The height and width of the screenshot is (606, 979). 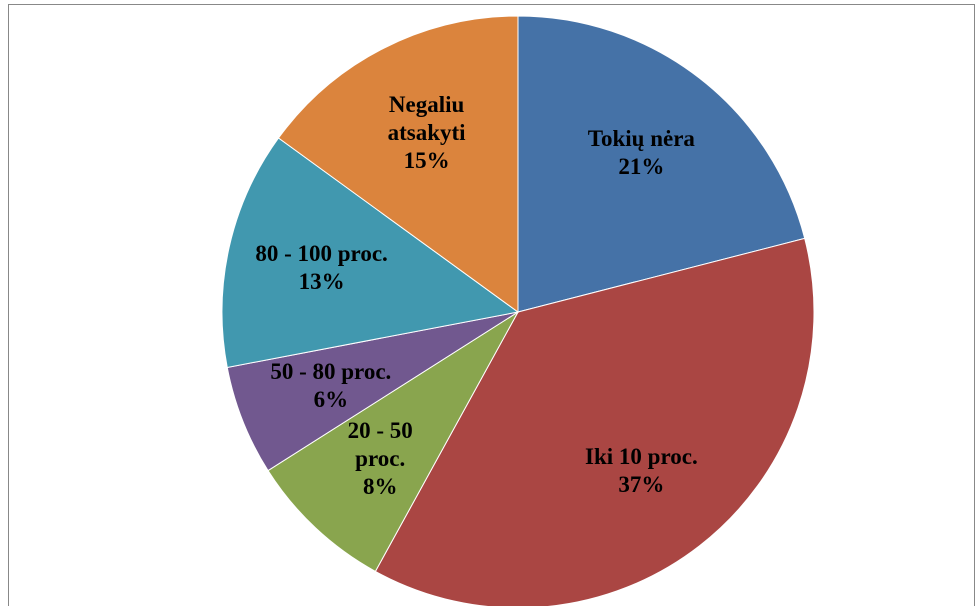 What do you see at coordinates (641, 138) in the screenshot?
I see `category-label: Tokių nėra` at bounding box center [641, 138].